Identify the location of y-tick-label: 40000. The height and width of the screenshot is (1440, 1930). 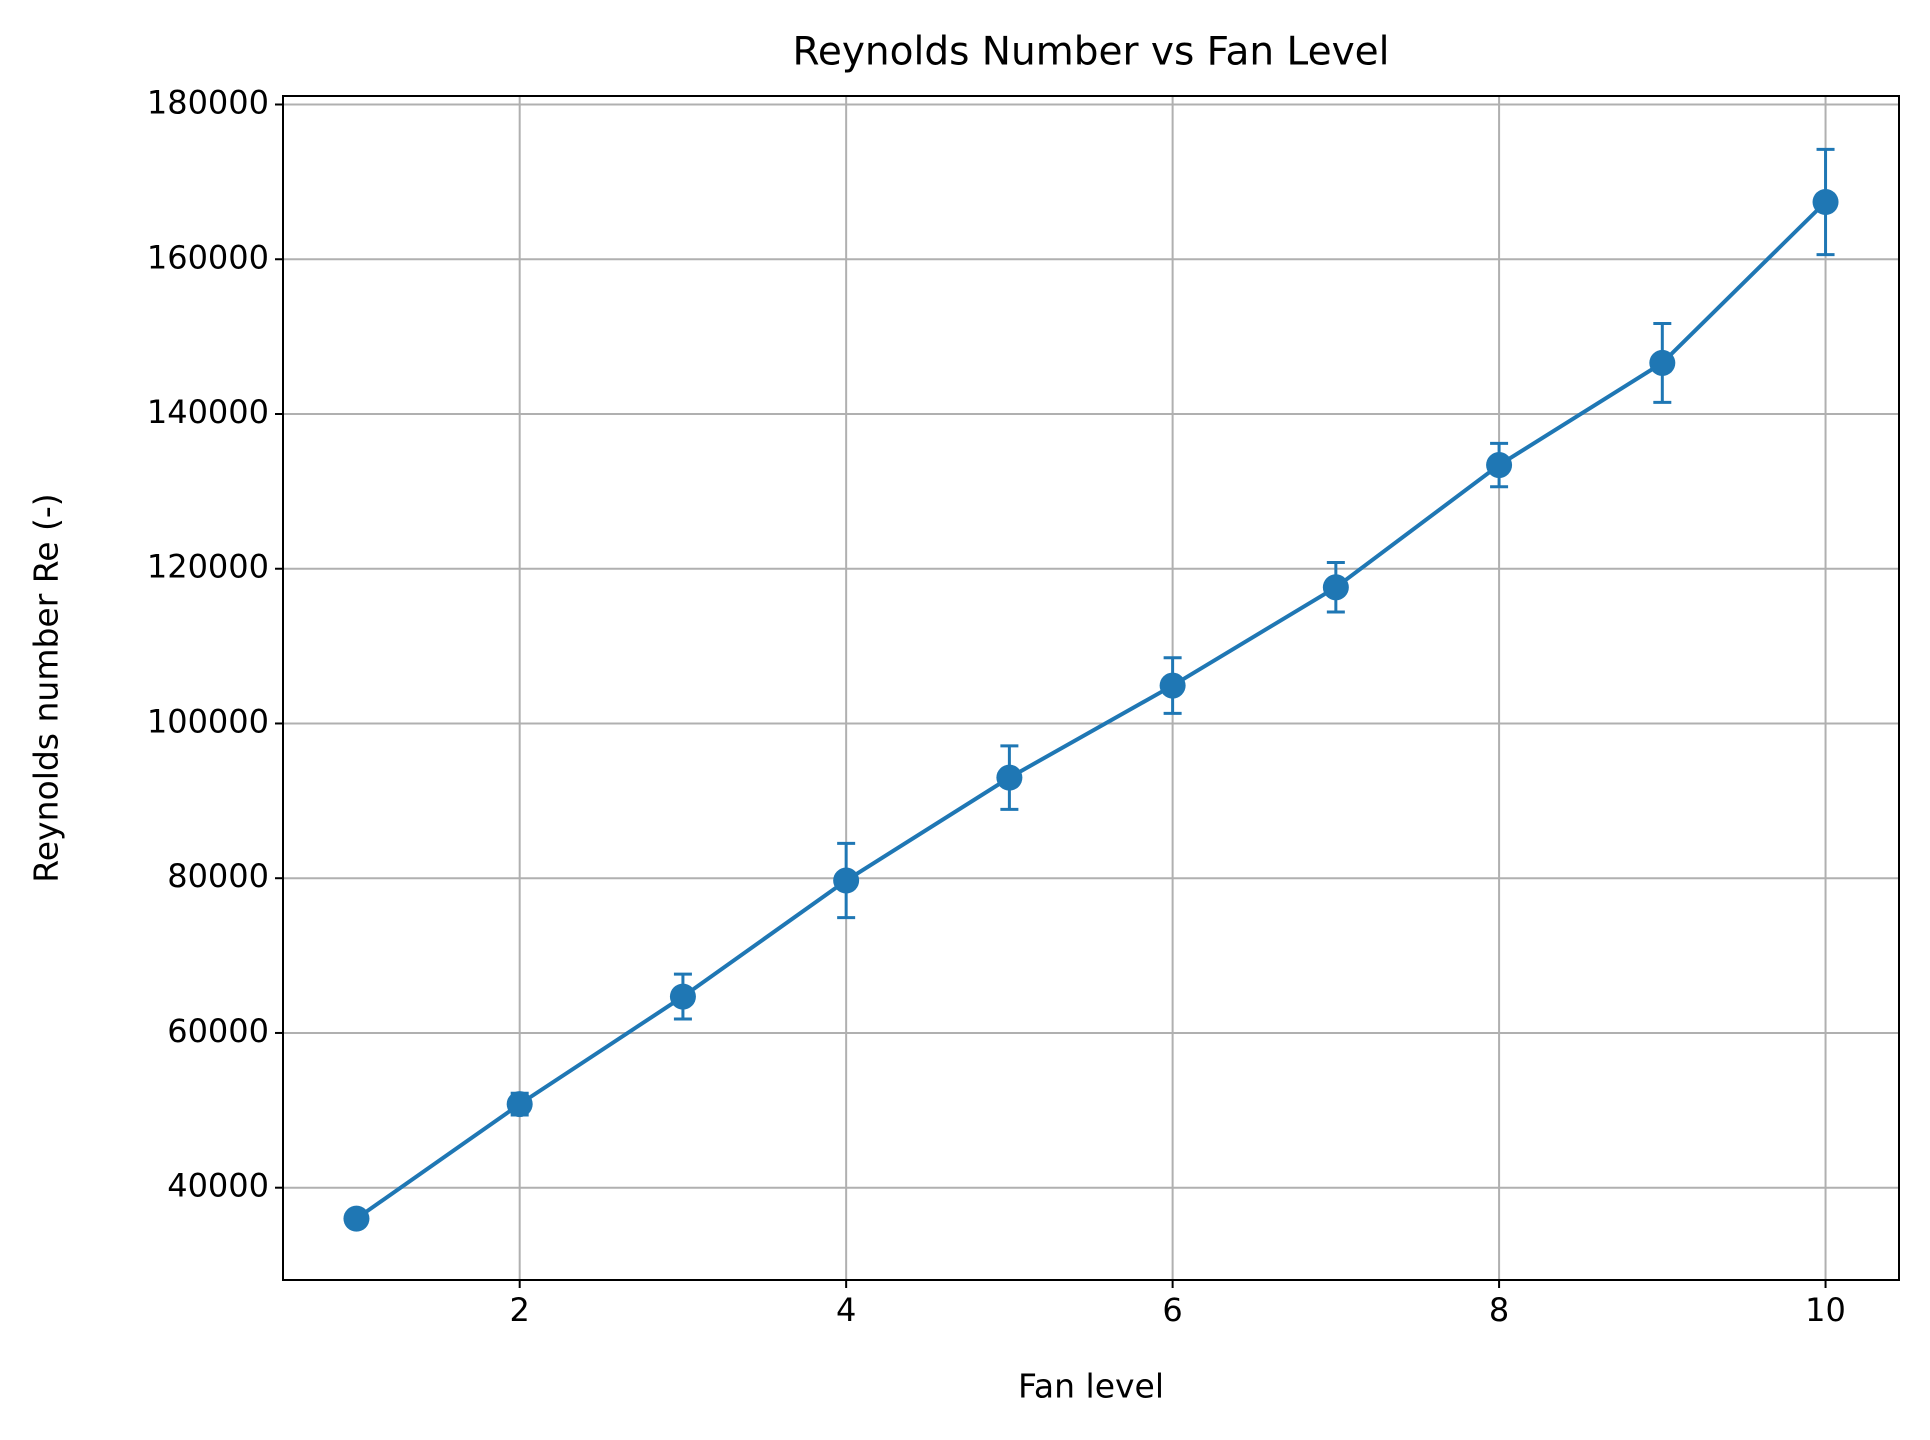
(218, 1186).